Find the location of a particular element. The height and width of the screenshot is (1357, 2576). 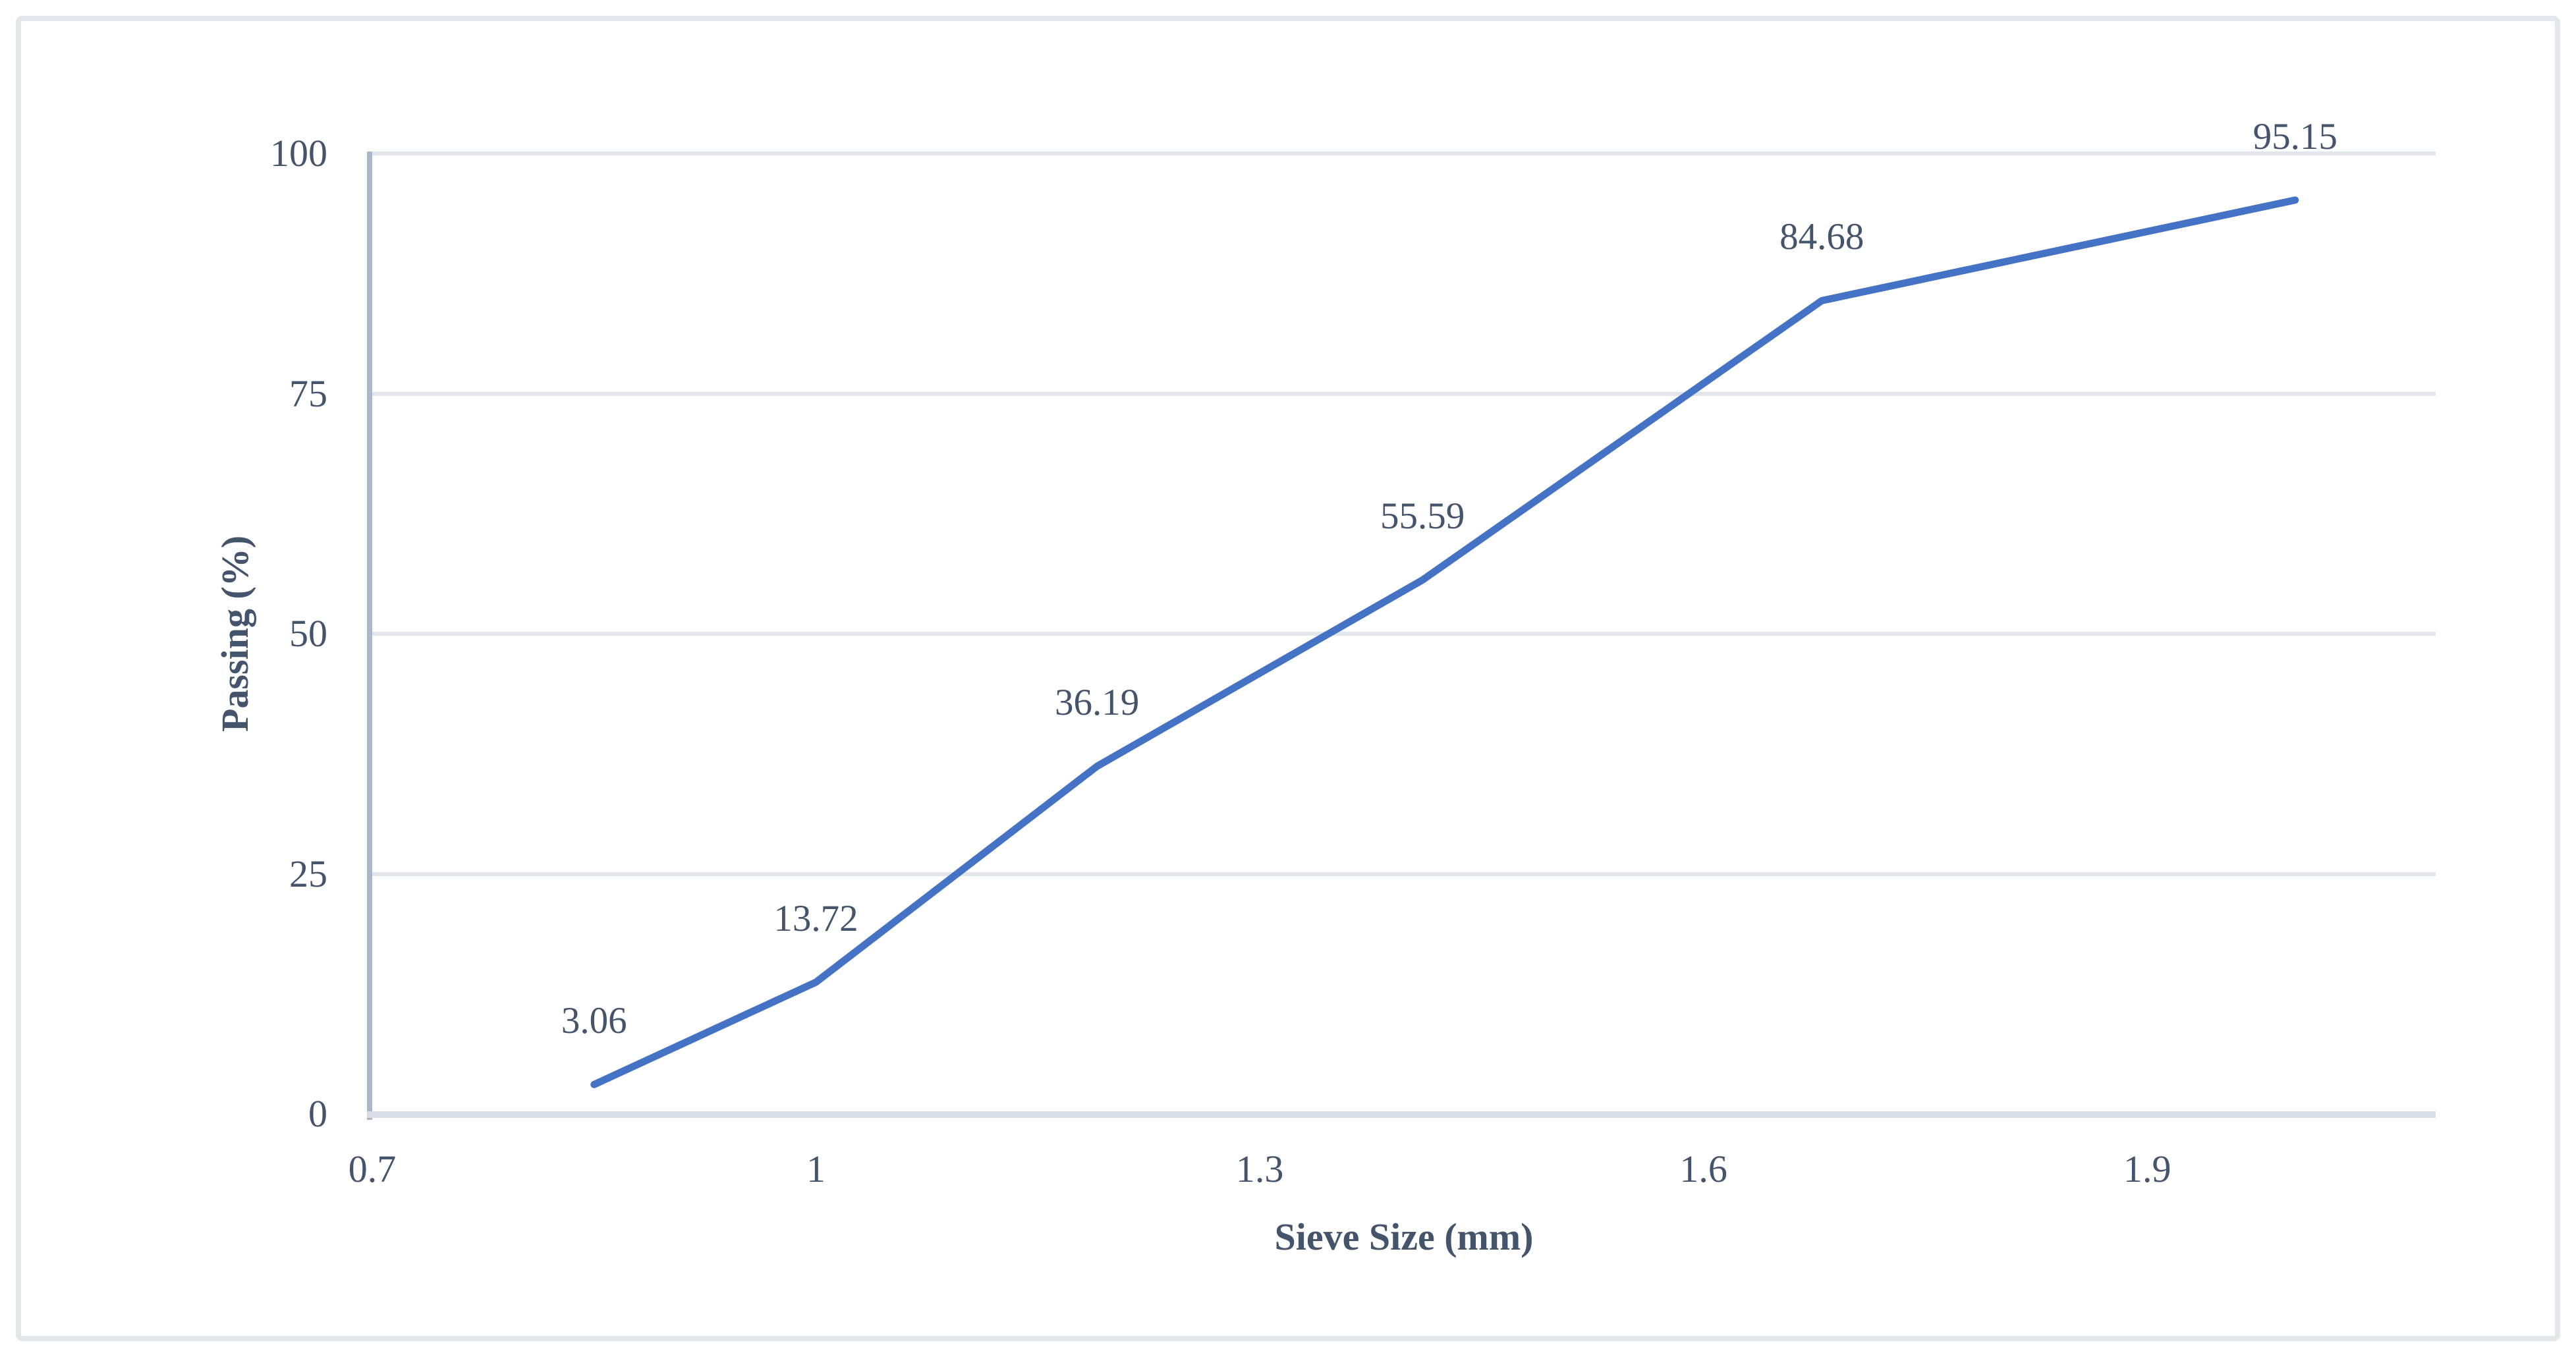

x-tick-label-1: 1 is located at coordinates (816, 1169).